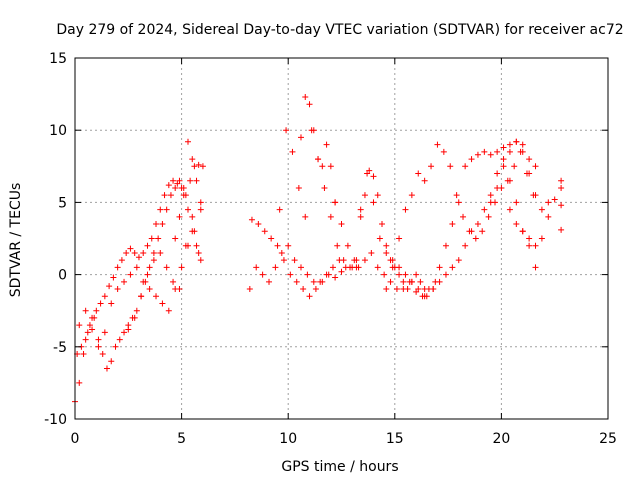 The height and width of the screenshot is (480, 640). Describe the element at coordinates (318, 149) in the screenshot. I see `series-trace-i` at that location.